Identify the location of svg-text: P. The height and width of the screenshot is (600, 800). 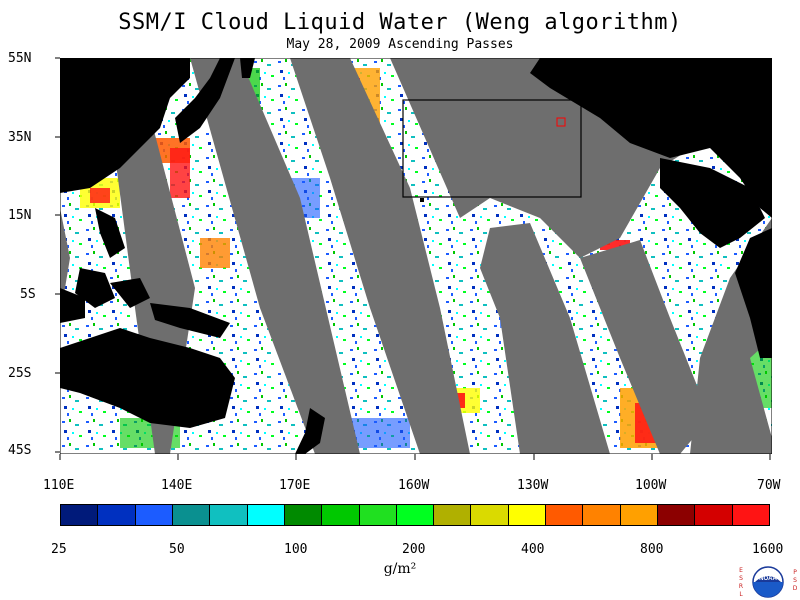
(795, 572).